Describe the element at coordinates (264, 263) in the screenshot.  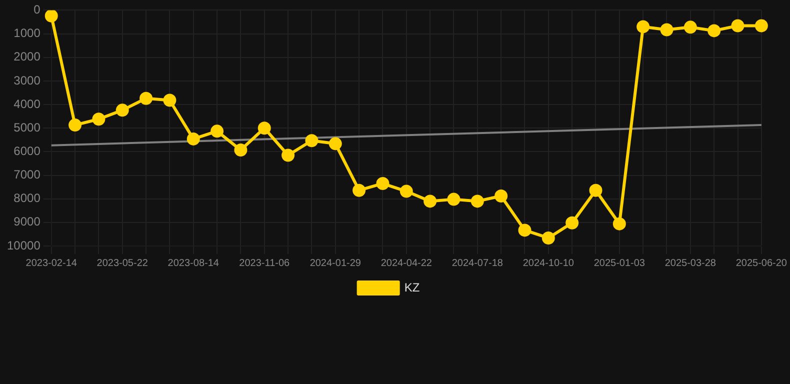
I see `x-tick-label: 2023-11-06` at that location.